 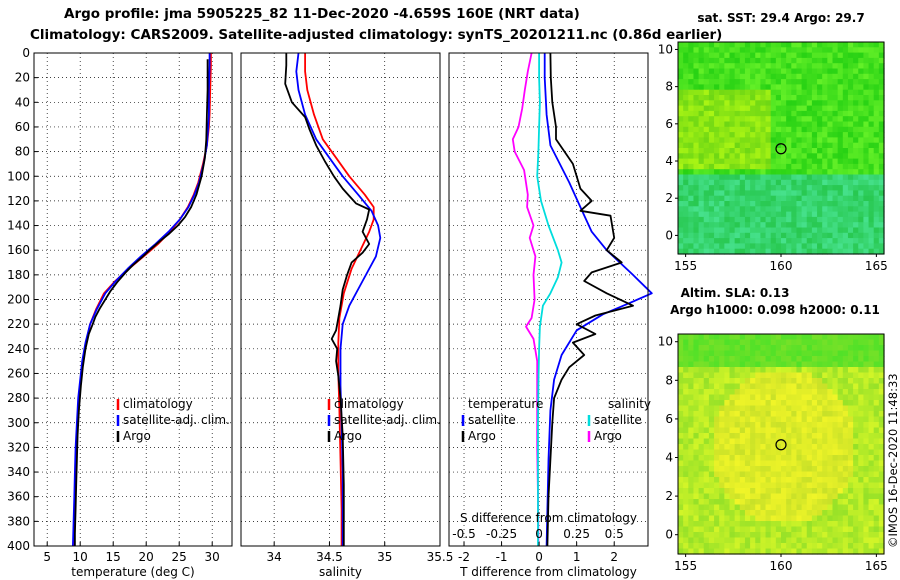 I want to click on series-line-satellite-adj-clim-, so click(x=141, y=300).